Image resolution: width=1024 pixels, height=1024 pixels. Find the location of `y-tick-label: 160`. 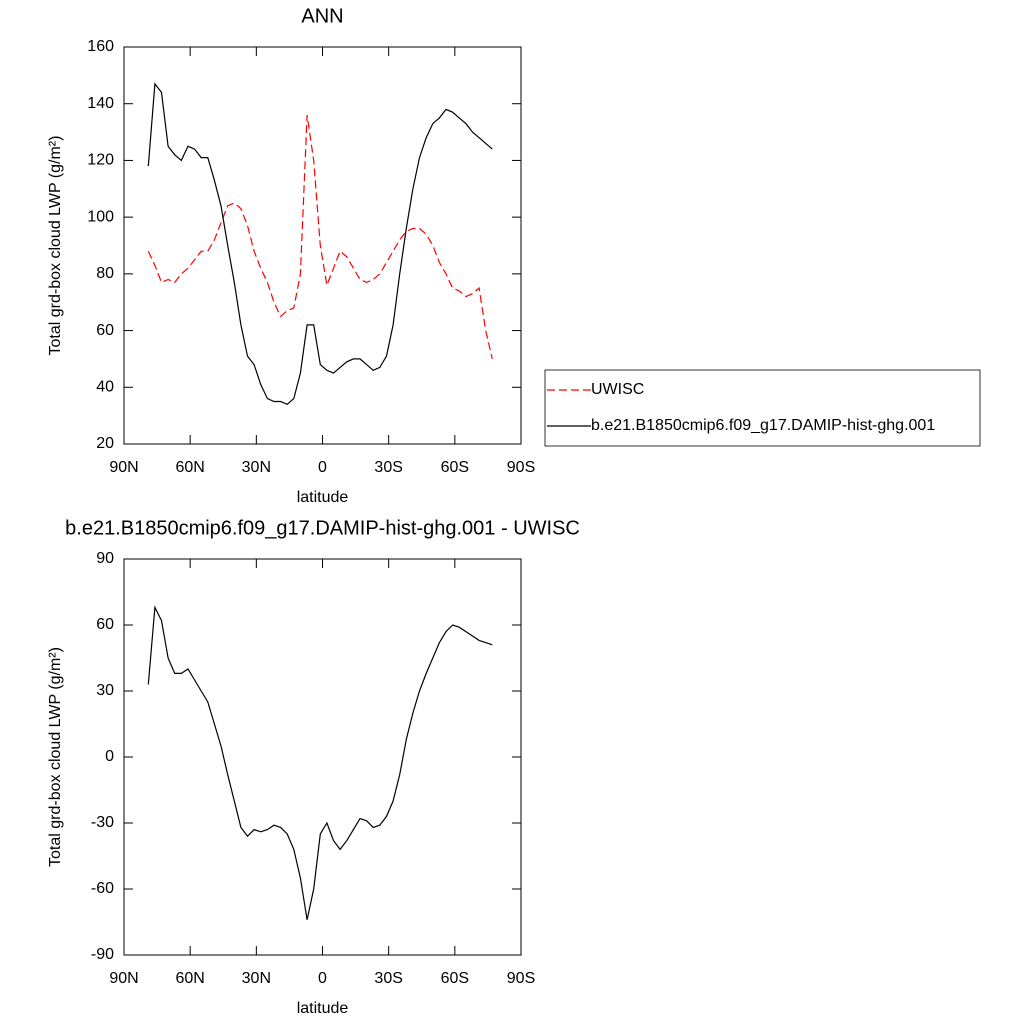

y-tick-label: 160 is located at coordinates (100, 46).